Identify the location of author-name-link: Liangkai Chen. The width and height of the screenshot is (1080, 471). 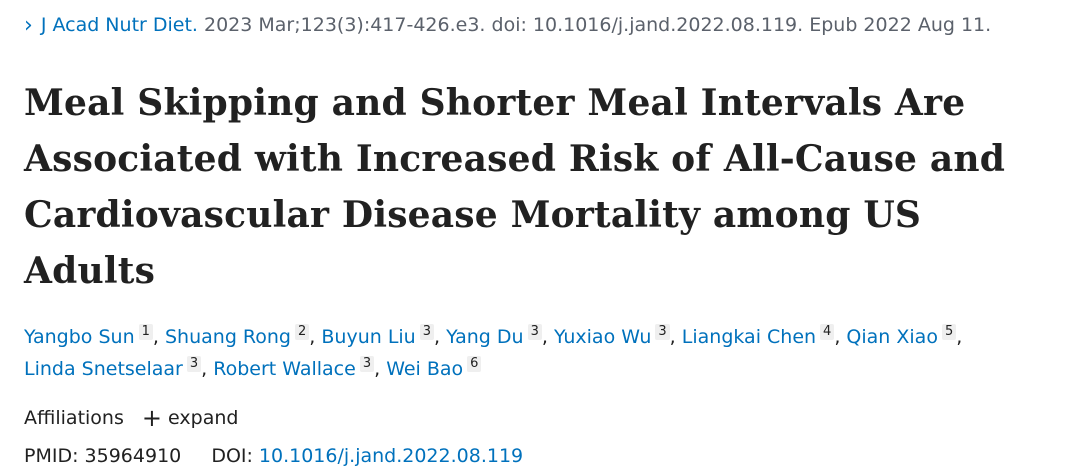
(749, 337).